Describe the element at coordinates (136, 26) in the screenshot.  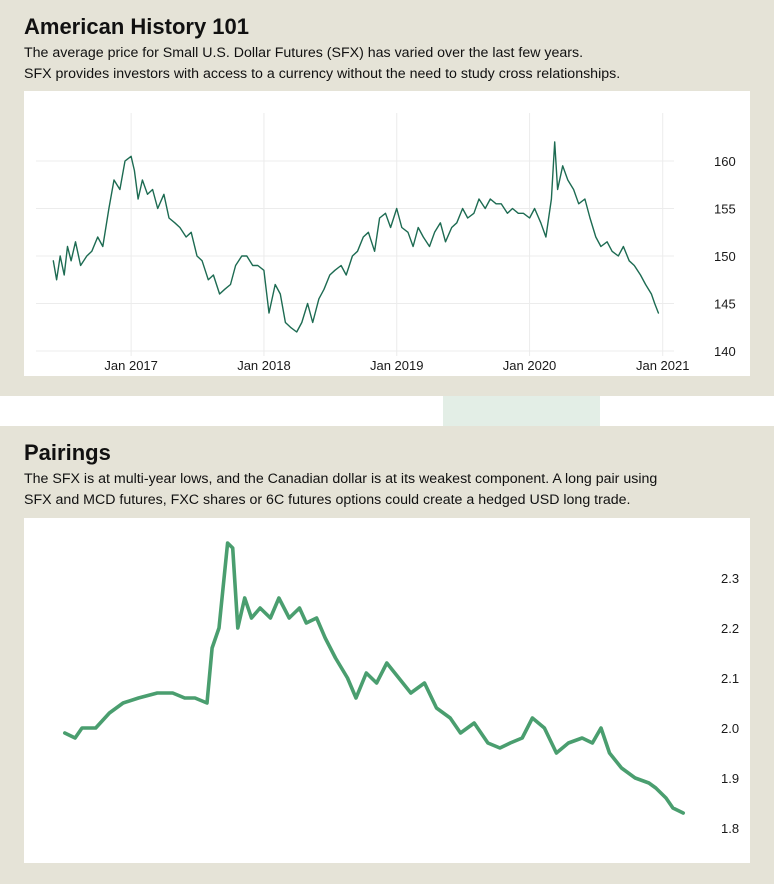
I see `history-title: American History 101` at that location.